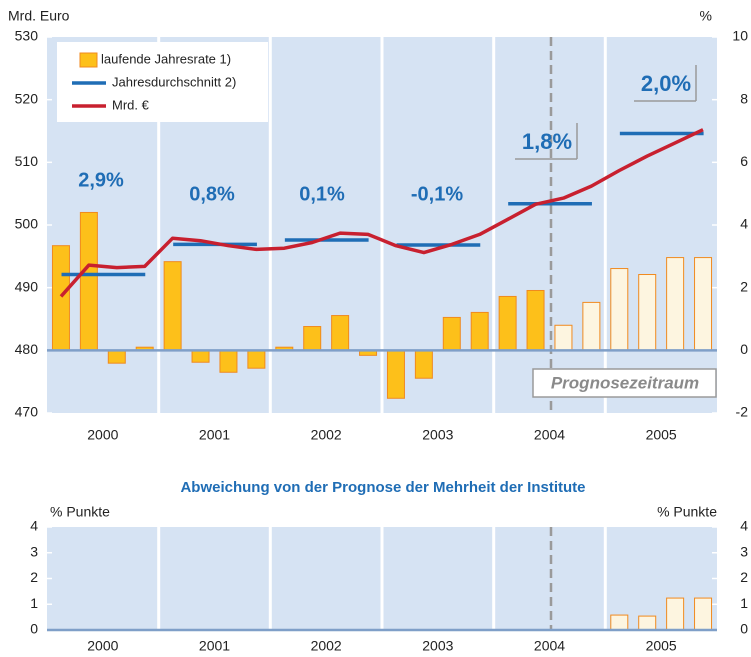 The width and height of the screenshot is (751, 657). What do you see at coordinates (34, 603) in the screenshot?
I see `y-tick-label: 1` at bounding box center [34, 603].